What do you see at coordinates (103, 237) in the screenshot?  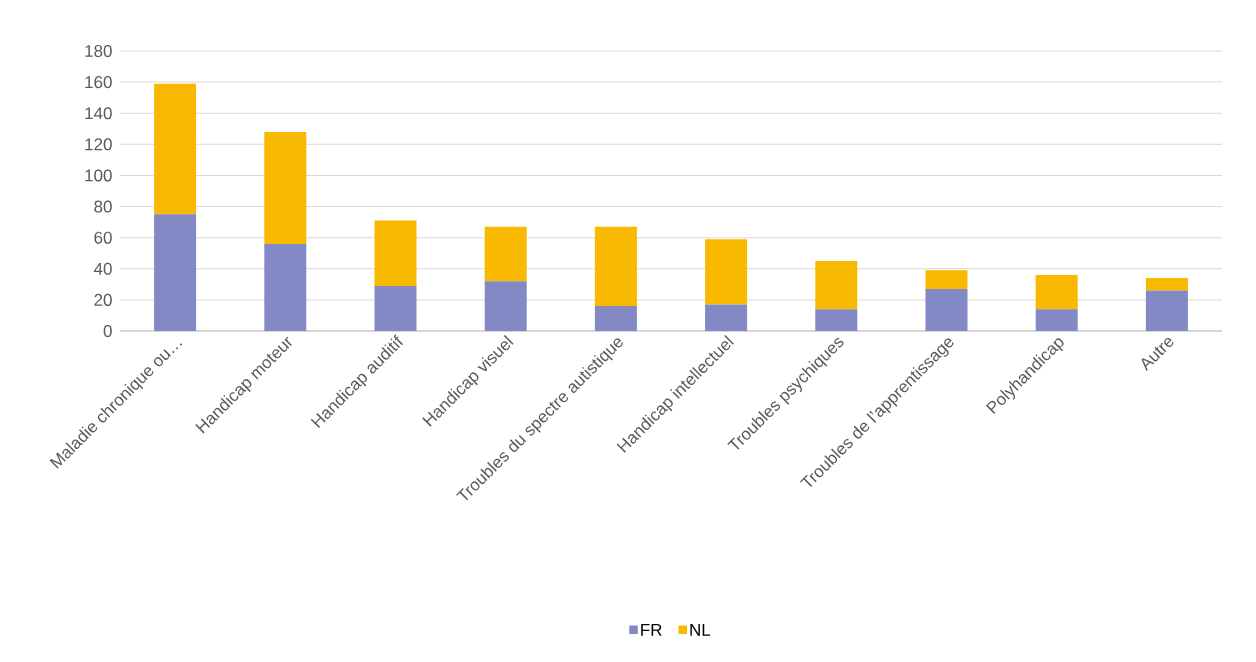 I see `y-tick-label: 60` at bounding box center [103, 237].